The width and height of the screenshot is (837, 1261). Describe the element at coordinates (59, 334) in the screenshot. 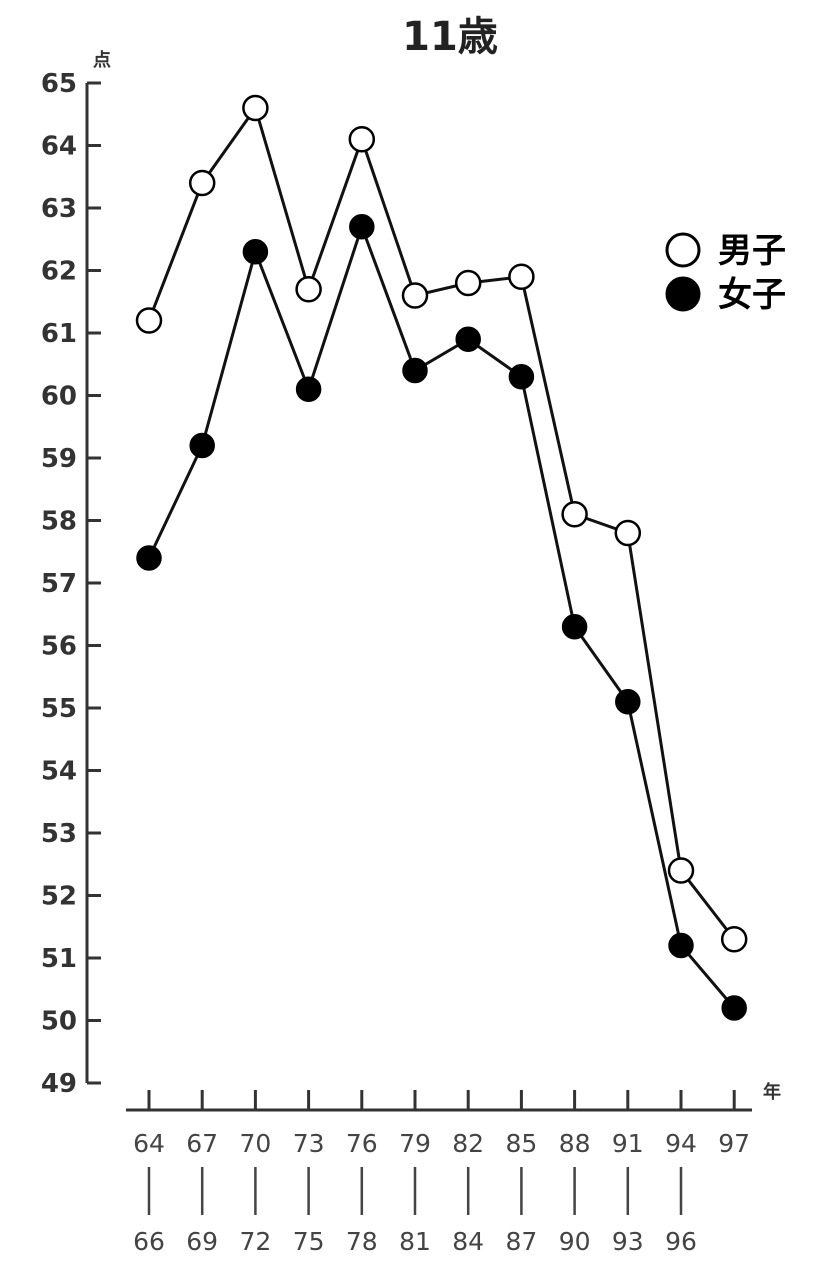

I see `y-tick-label: 61` at that location.